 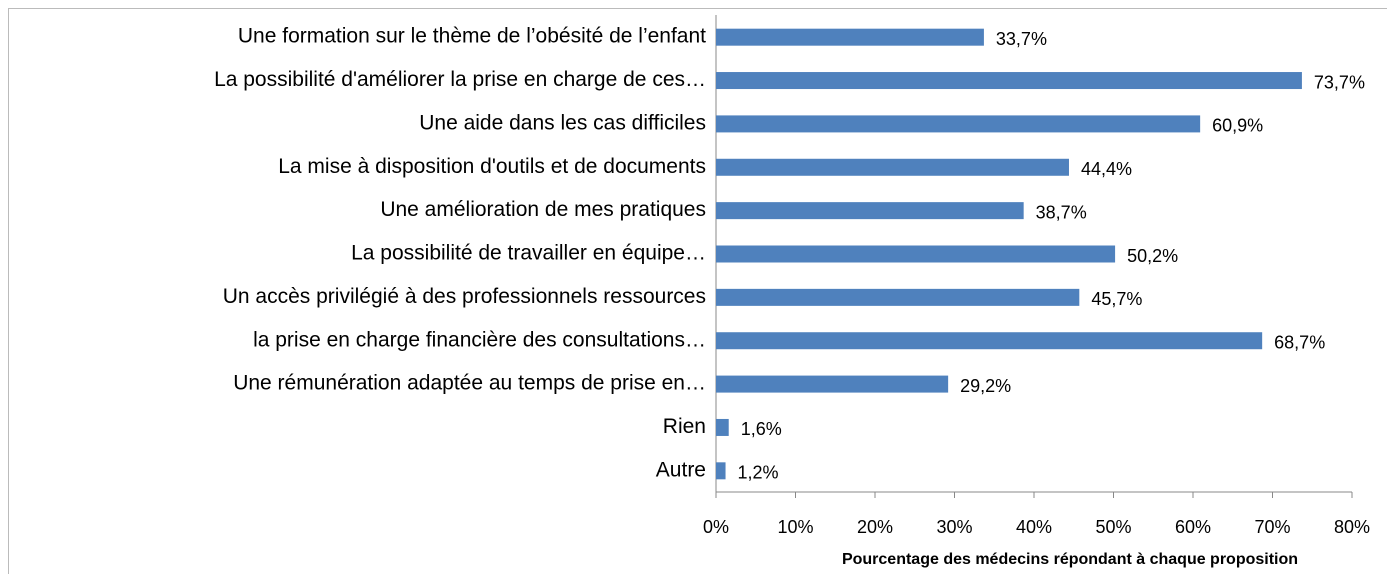 I want to click on x-tick-label: 40%, so click(x=1034, y=527).